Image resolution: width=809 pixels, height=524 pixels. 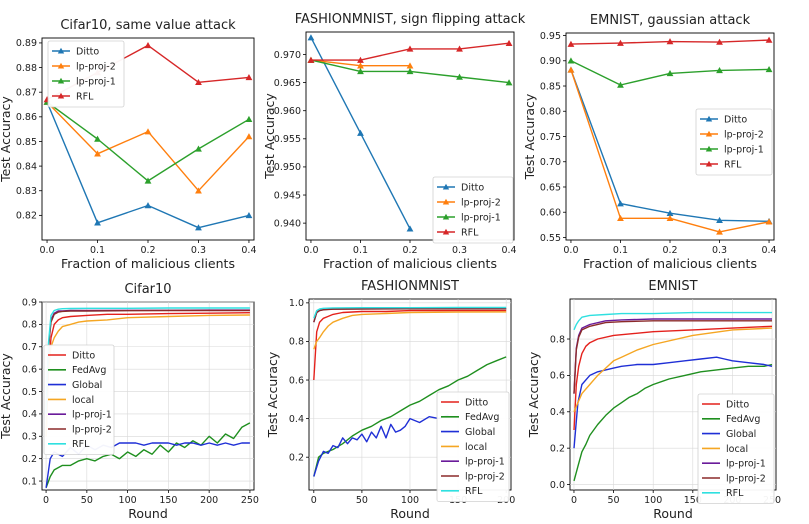 I want to click on legend-label: FedAvg, so click(x=89, y=370).